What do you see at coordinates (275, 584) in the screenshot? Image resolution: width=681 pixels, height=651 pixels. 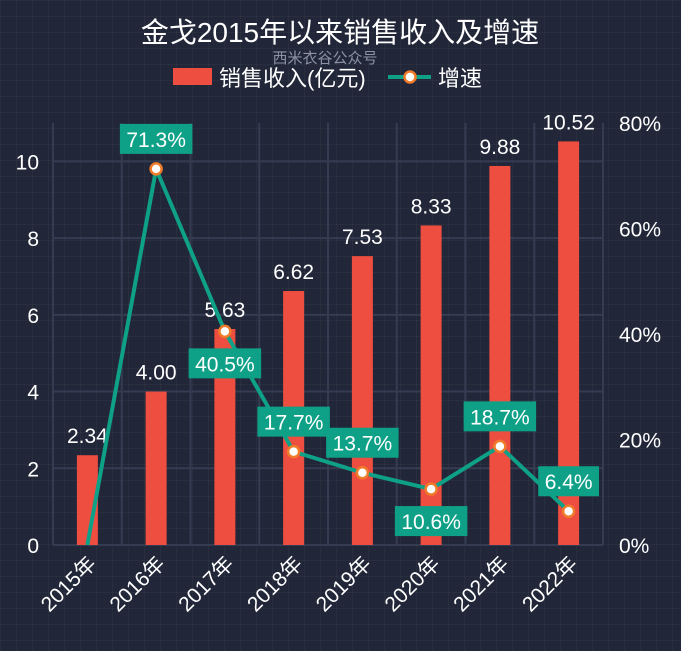 I see `x-tick-label: 2018年` at bounding box center [275, 584].